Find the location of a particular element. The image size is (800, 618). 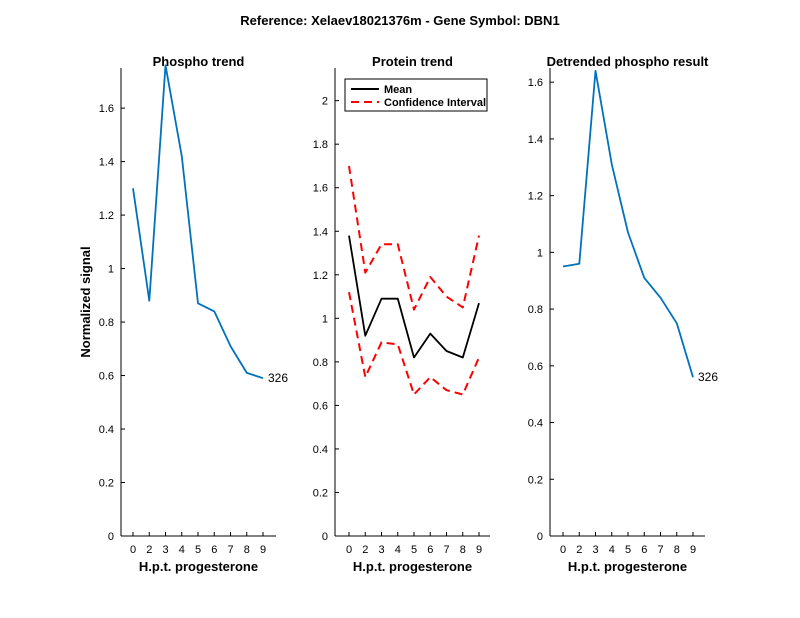

y-tick-label: 2 is located at coordinates (325, 102).